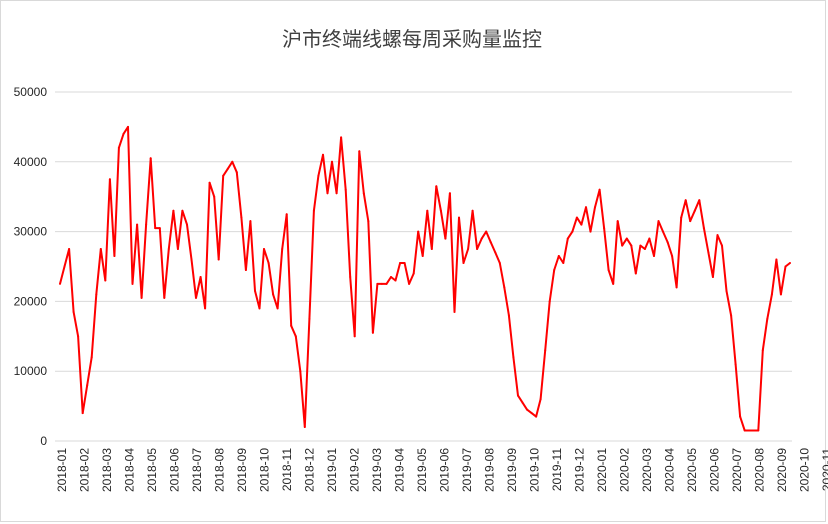  What do you see at coordinates (310, 470) in the screenshot?
I see `x-tick-label: 2018-12` at bounding box center [310, 470].